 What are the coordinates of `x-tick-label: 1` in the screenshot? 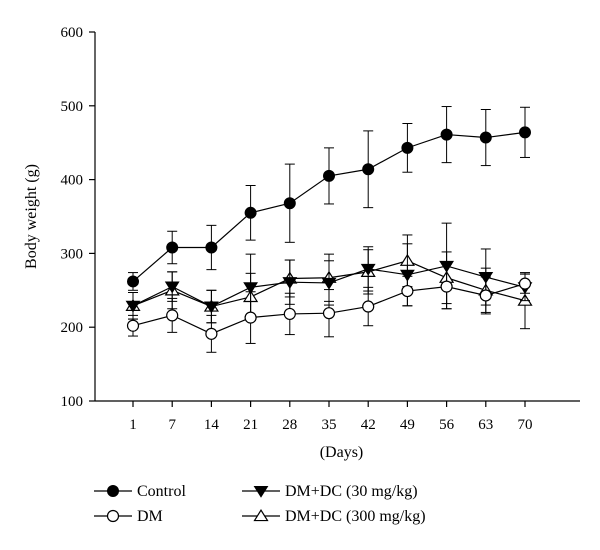 It's located at (133, 425).